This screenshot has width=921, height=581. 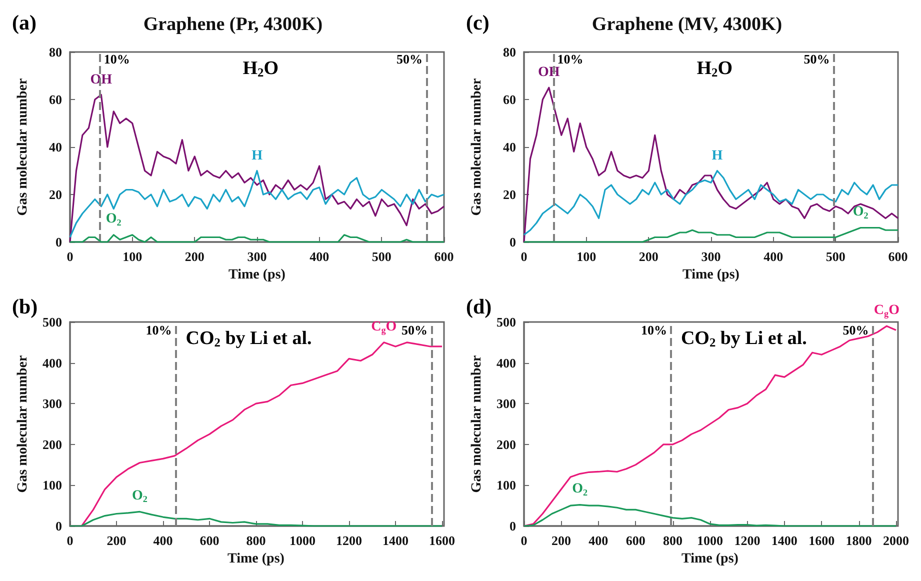 What do you see at coordinates (549, 72) in the screenshot?
I see `series-label: OH` at bounding box center [549, 72].